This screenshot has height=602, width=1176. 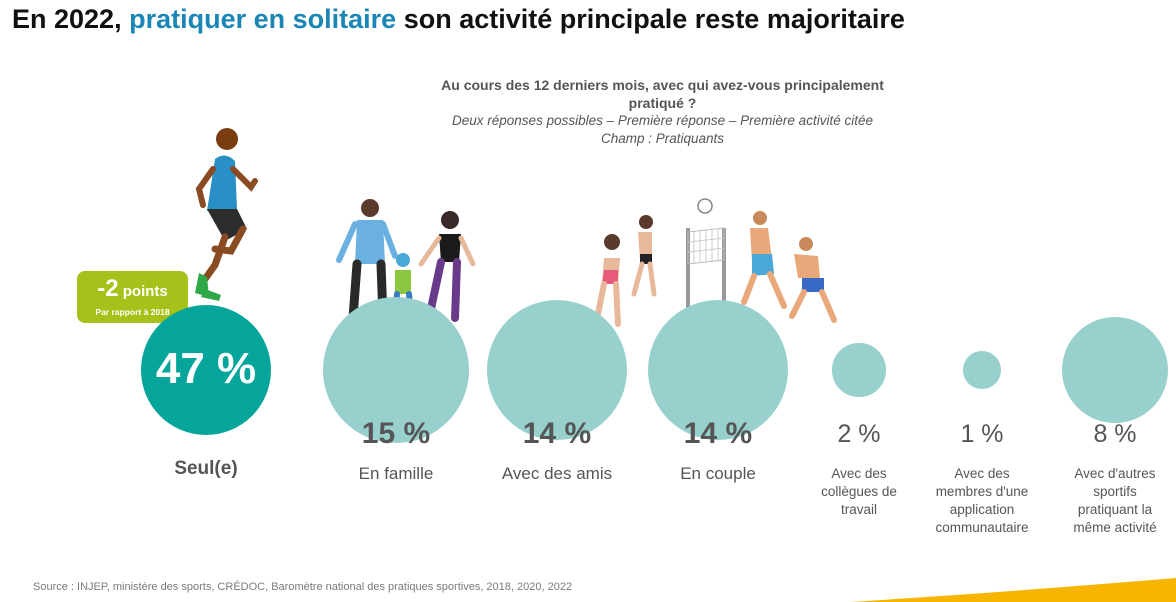 What do you see at coordinates (718, 473) in the screenshot?
I see `category-label: En couple` at bounding box center [718, 473].